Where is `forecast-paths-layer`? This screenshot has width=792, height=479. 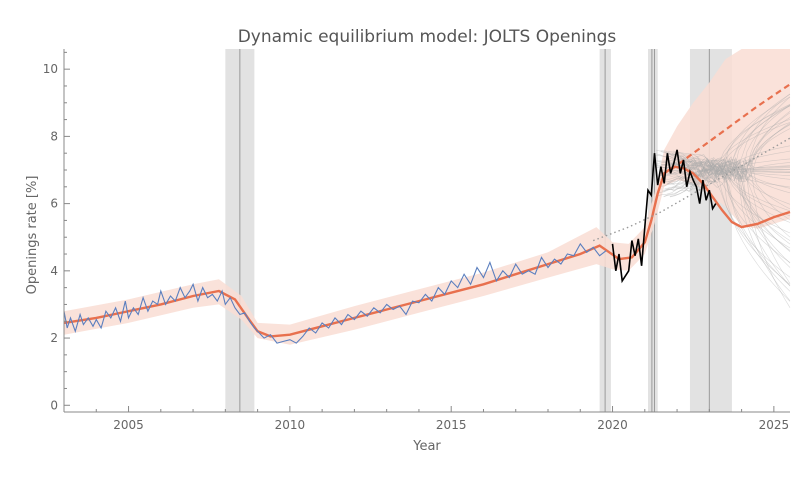
forecast-paths-layer is located at coordinates (722, 200).